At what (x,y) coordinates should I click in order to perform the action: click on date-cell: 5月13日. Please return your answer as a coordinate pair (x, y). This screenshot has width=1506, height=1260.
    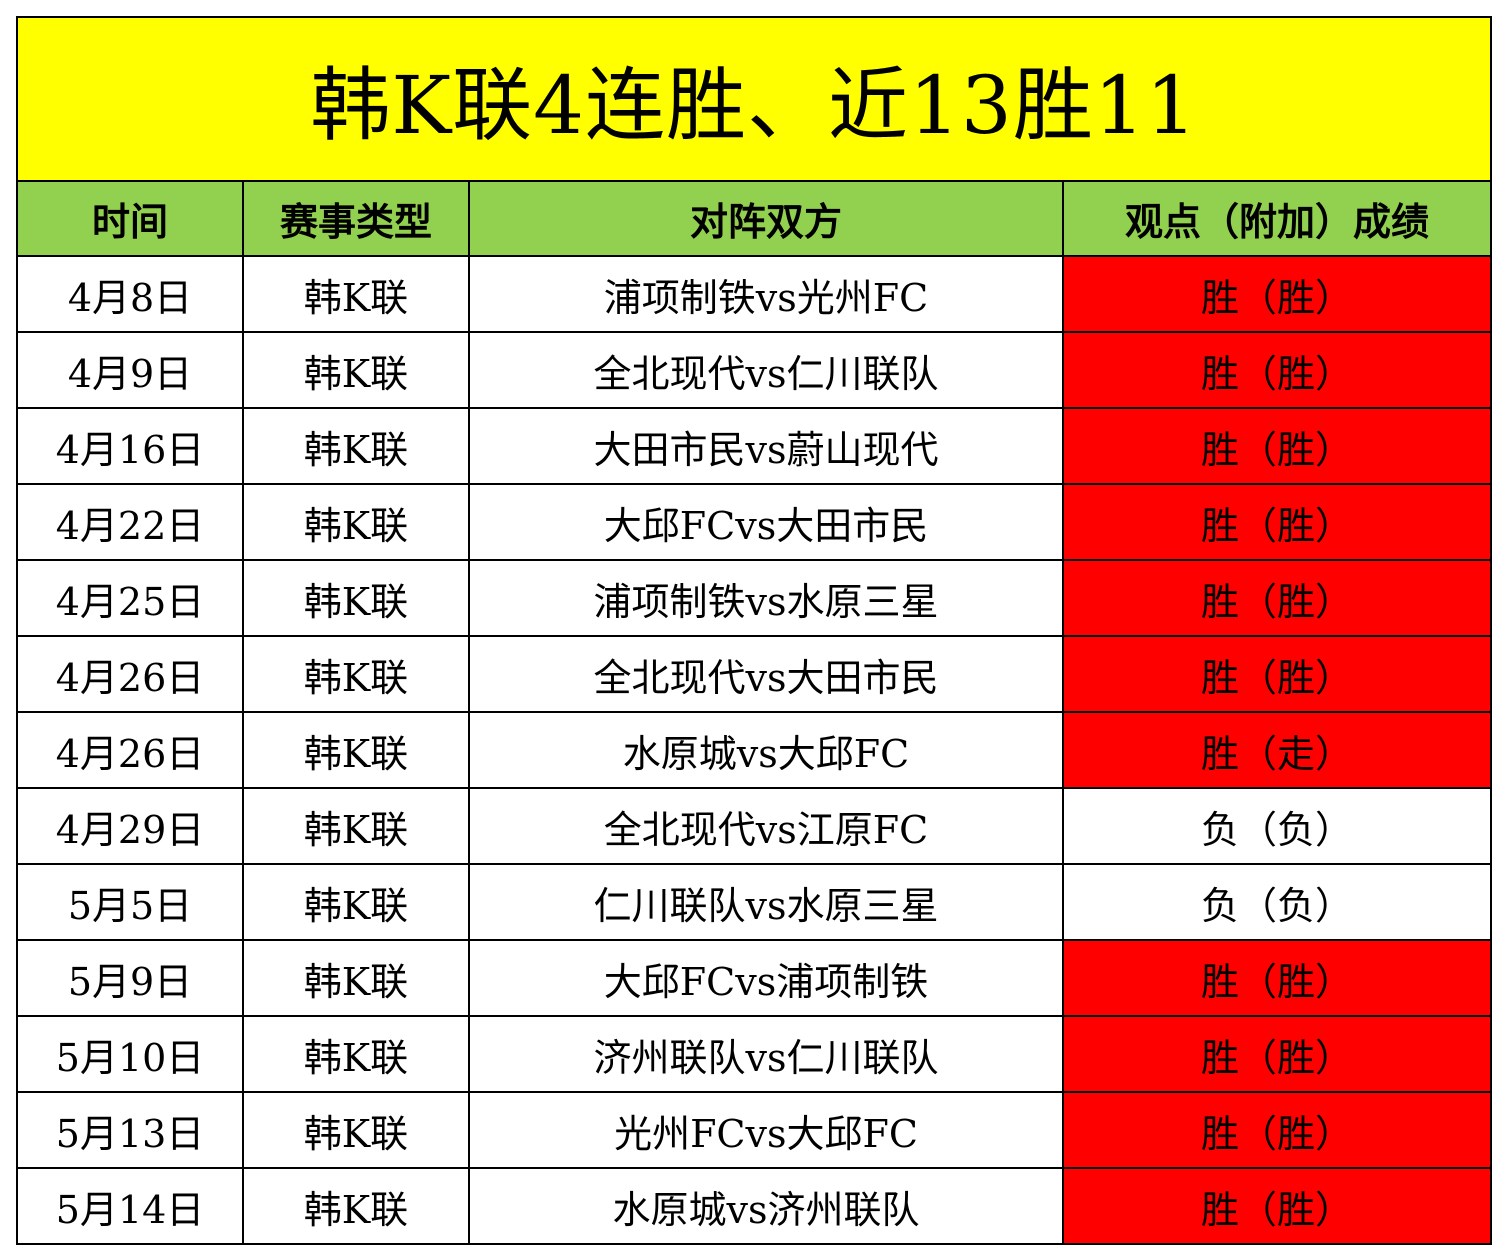
    Looking at the image, I should click on (130, 1130).